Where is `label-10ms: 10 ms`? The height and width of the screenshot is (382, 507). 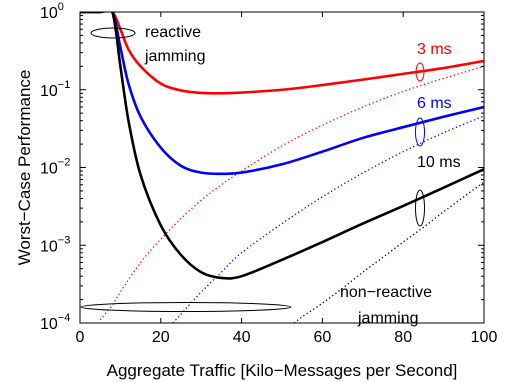
label-10ms: 10 ms is located at coordinates (439, 162).